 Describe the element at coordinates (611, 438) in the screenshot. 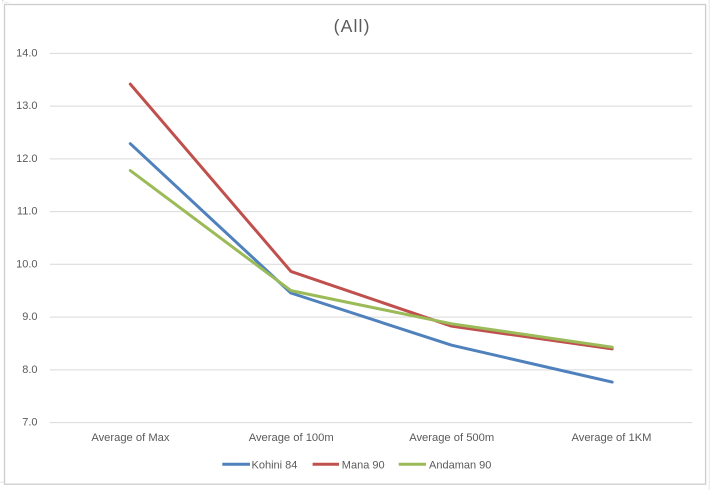

I see `svg-text: Average of 1KM` at that location.